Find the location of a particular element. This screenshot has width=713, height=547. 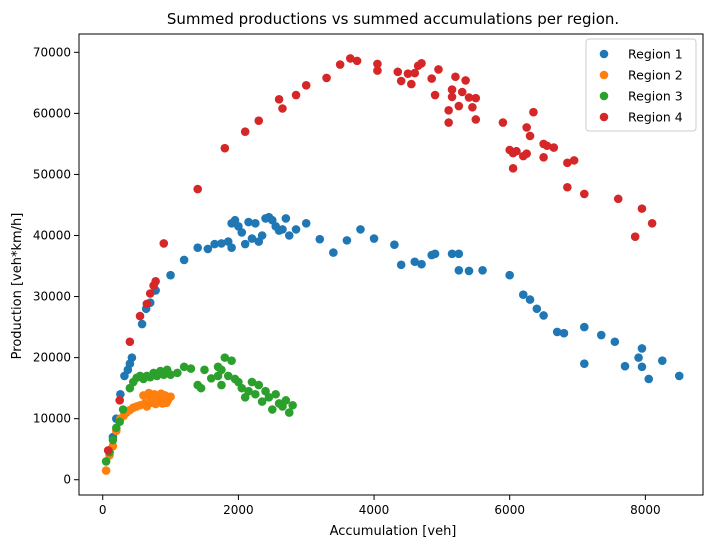

y-tick-label: 50000 is located at coordinates (52, 174).